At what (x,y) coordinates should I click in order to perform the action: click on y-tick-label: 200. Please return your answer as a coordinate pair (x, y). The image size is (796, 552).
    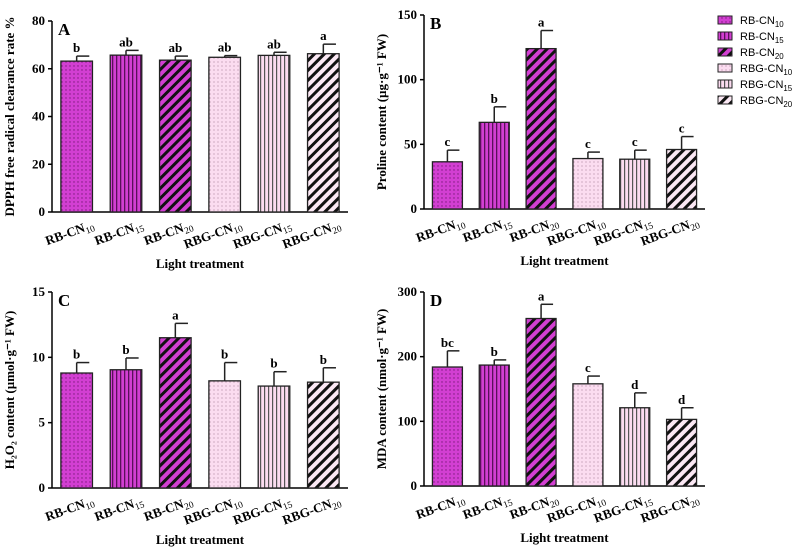
    Looking at the image, I should click on (408, 356).